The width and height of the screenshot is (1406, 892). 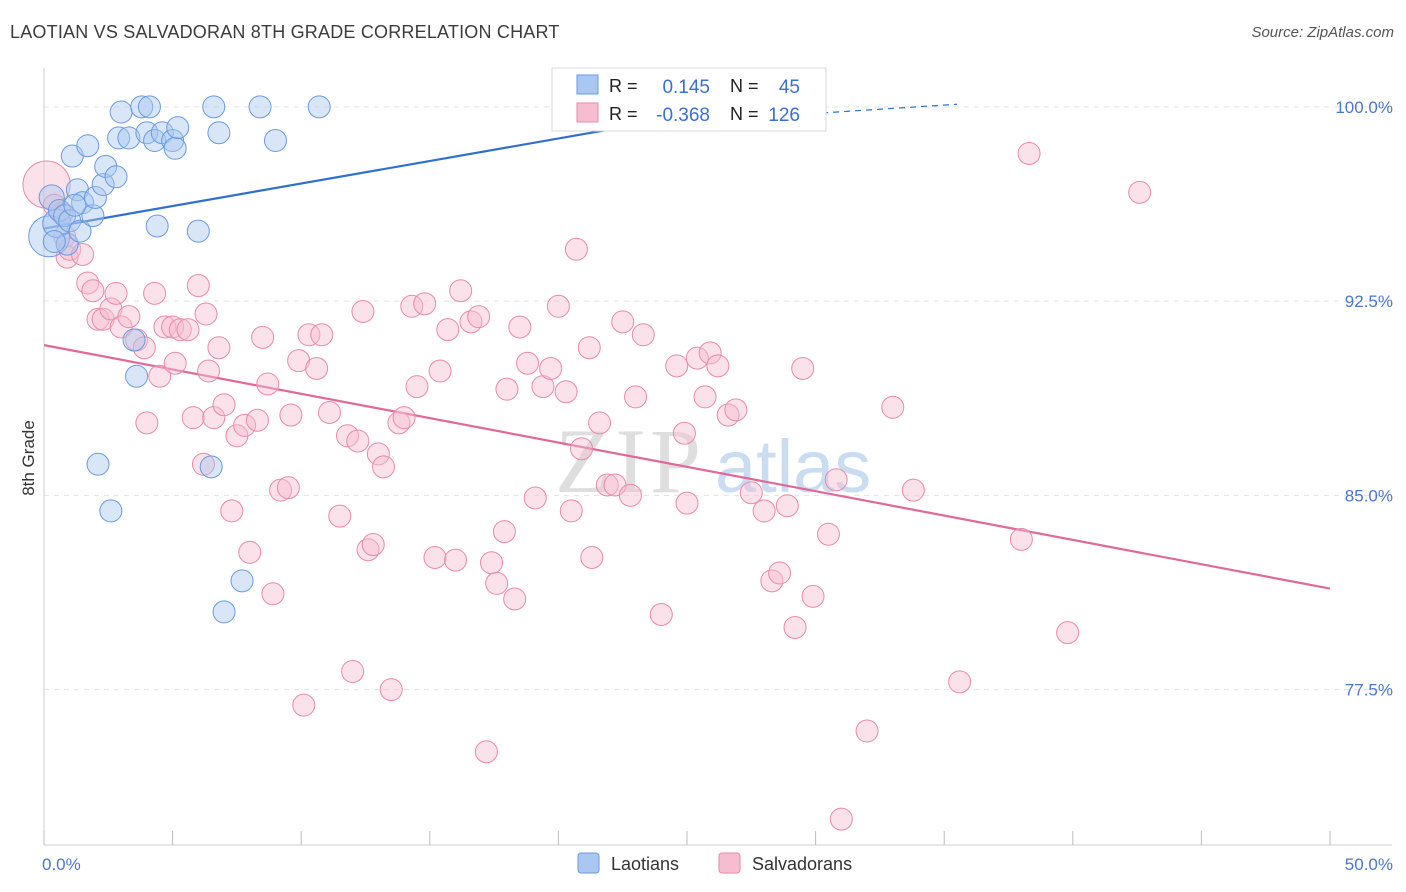 What do you see at coordinates (1364, 107) in the screenshot?
I see `y-tick-label-0: 100.0%` at bounding box center [1364, 107].